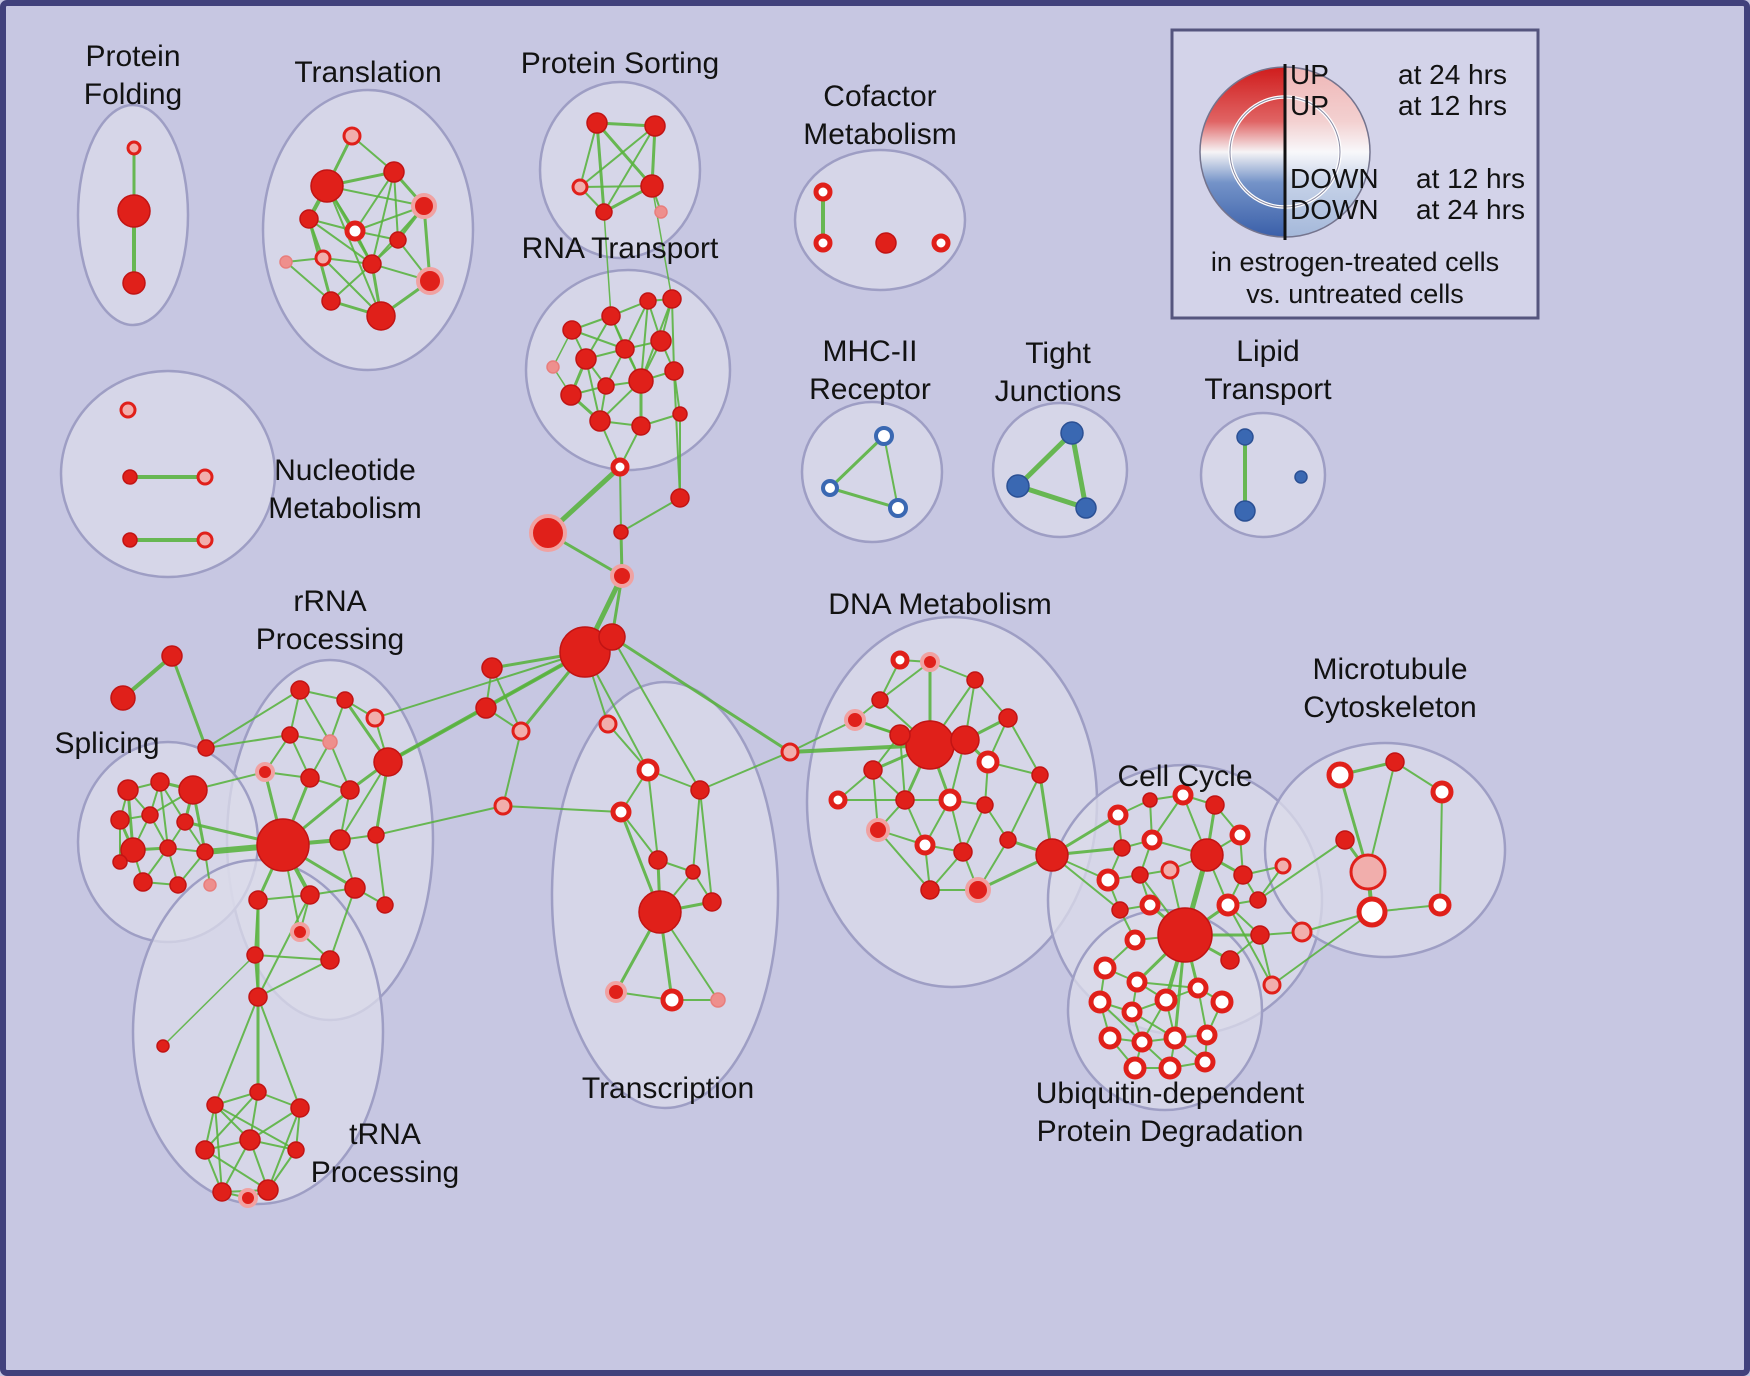  Describe the element at coordinates (616, 992) in the screenshot. I see `node-tc9` at that location.